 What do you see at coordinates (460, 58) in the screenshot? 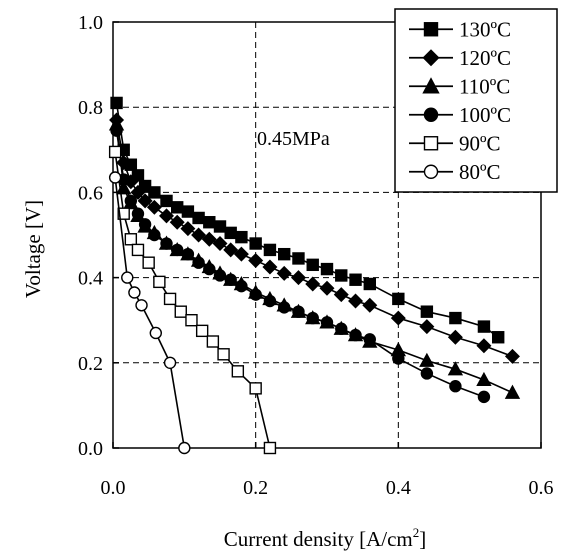
I see `legend-item-1: 120ºC` at bounding box center [460, 58].